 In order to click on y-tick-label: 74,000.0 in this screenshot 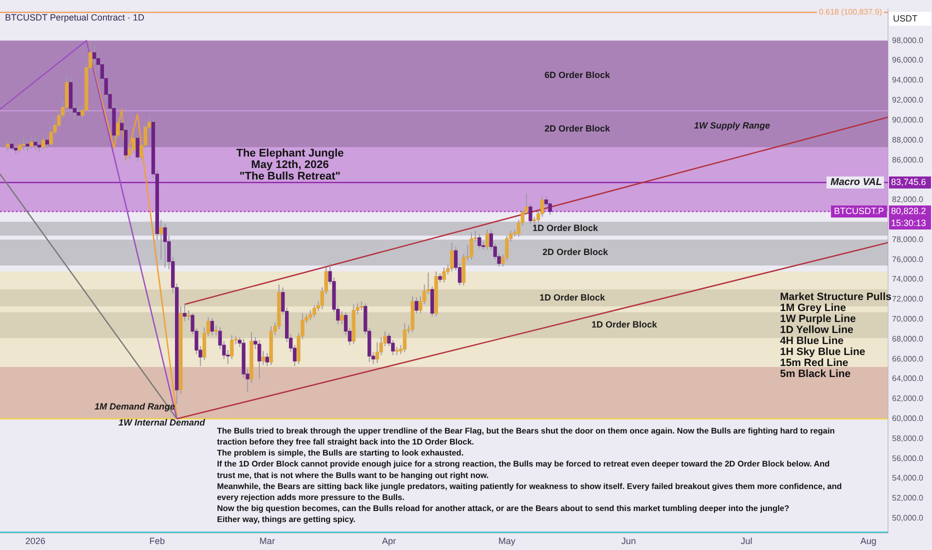, I will do `click(908, 279)`.